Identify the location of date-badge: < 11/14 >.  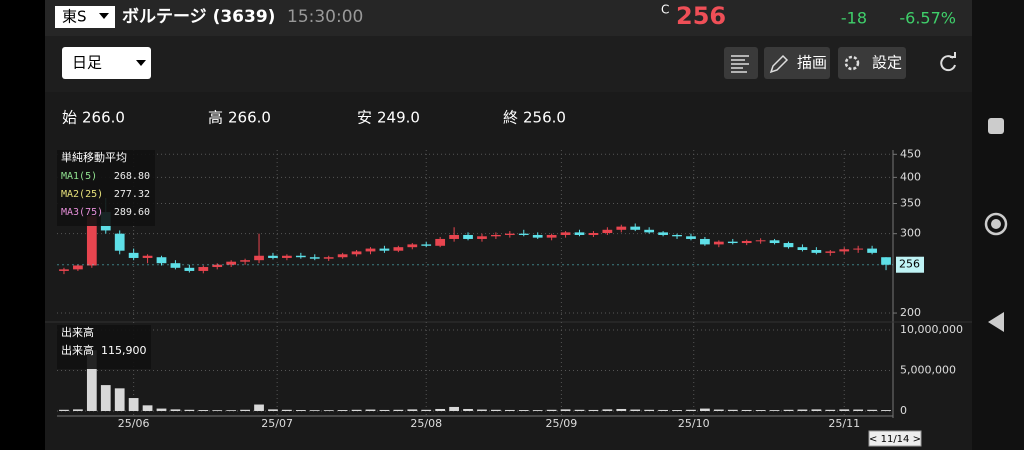
(895, 439).